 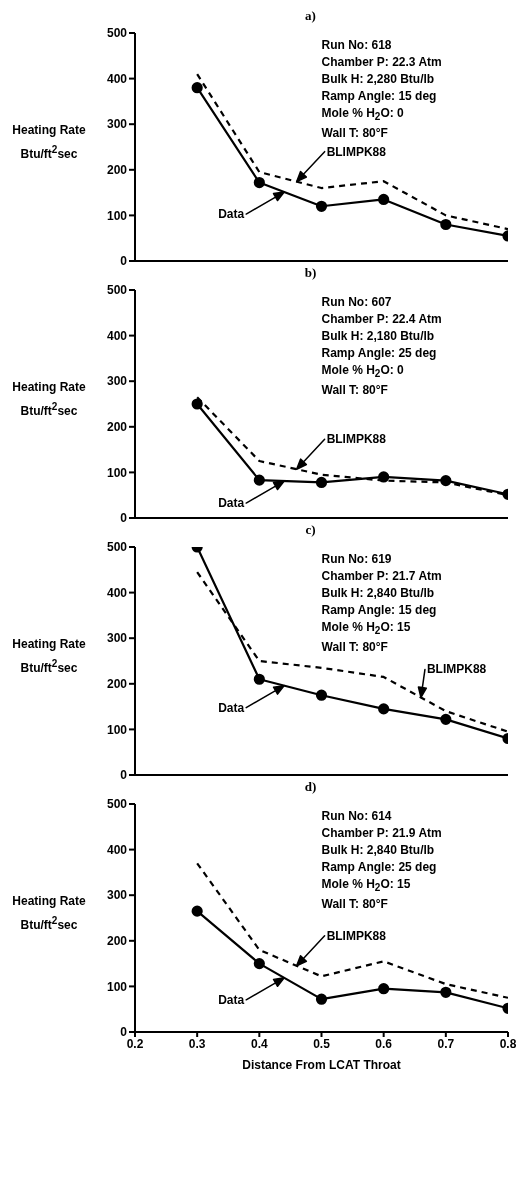 What do you see at coordinates (381, 833) in the screenshot?
I see `annotation: Chamber P: 21.9 Atm` at bounding box center [381, 833].